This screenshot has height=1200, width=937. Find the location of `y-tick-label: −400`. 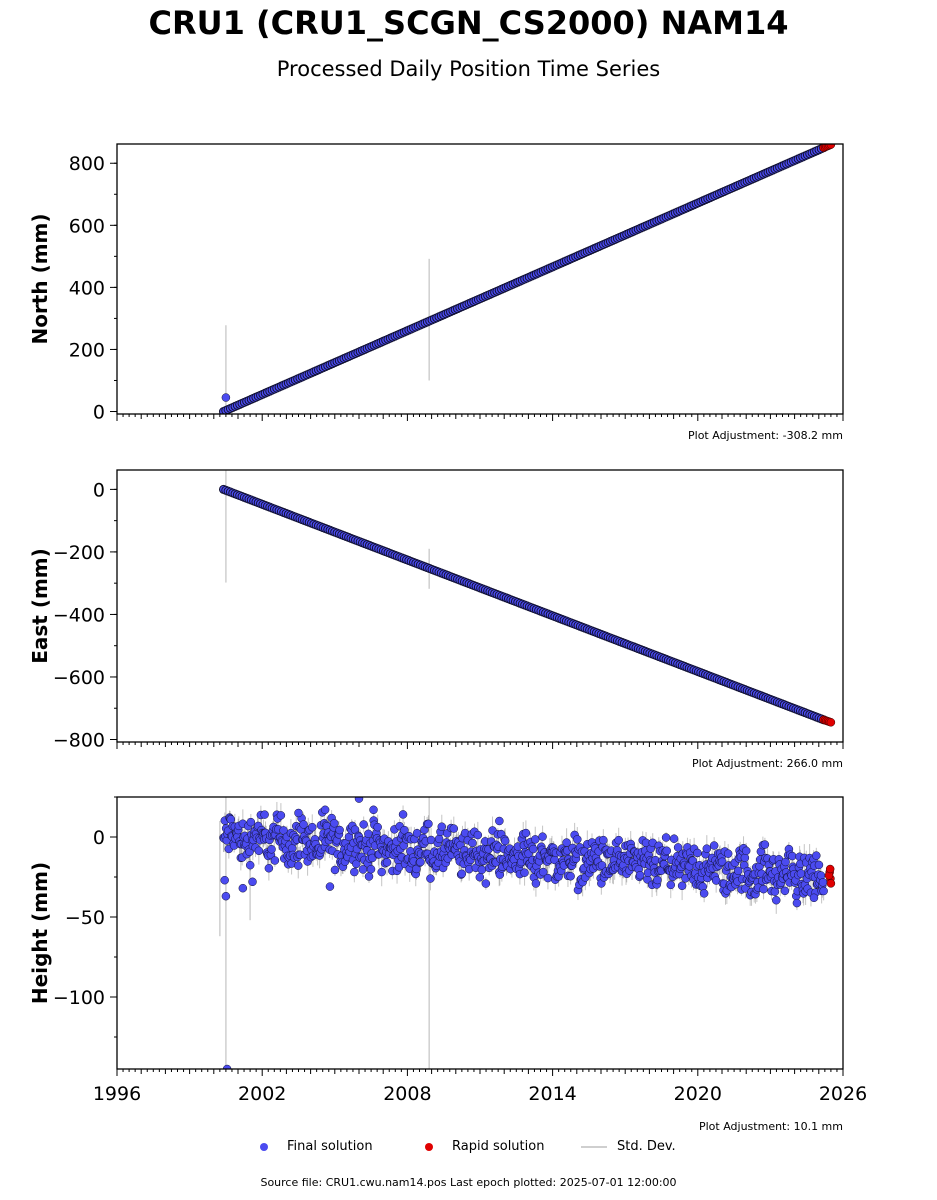

y-tick-label: −400 is located at coordinates (79, 615).